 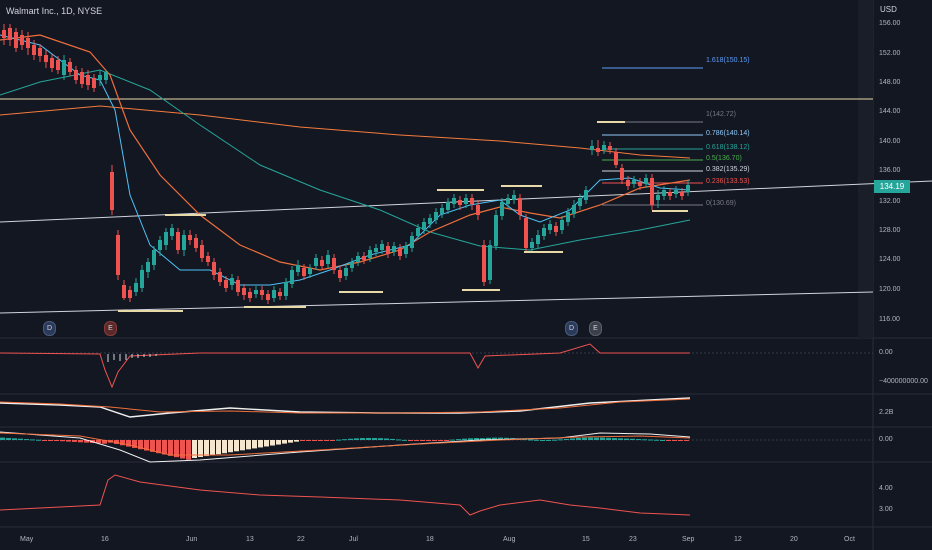 I want to click on volume-oscillator-pane, so click(x=436, y=366).